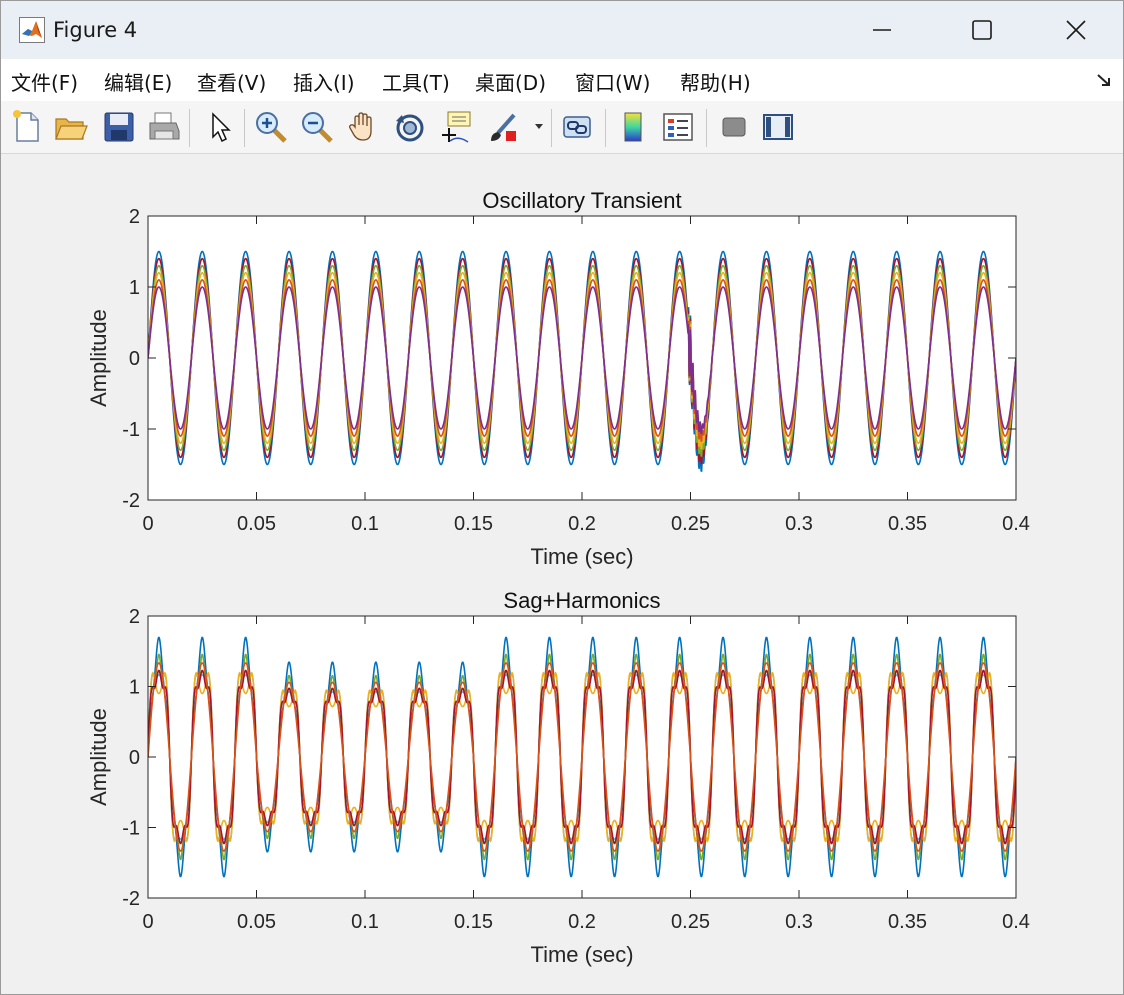 The width and height of the screenshot is (1124, 995). I want to click on show-plot-tools-icon, so click(778, 127).